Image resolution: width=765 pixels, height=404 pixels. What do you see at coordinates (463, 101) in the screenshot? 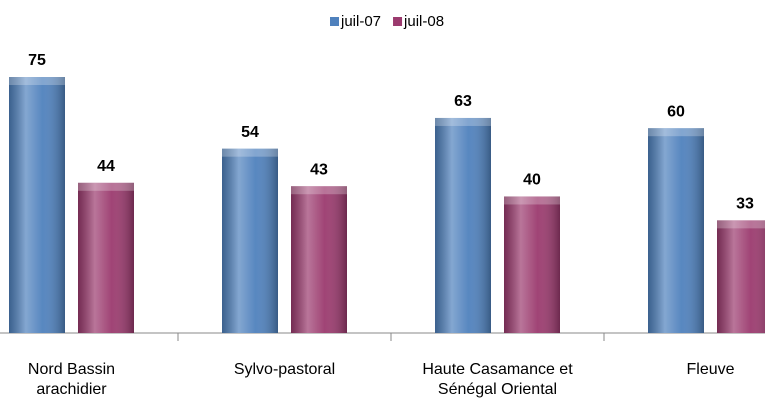
I see `value-label: 63` at bounding box center [463, 101].